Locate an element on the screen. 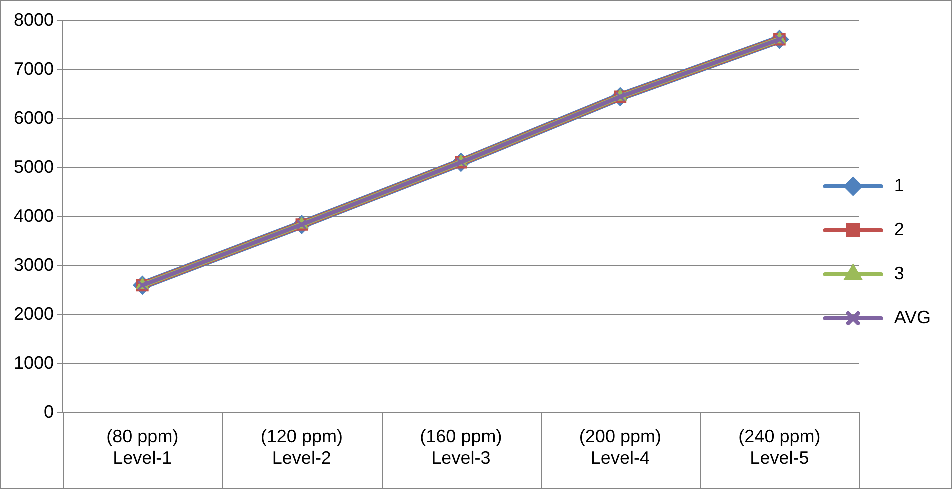 This screenshot has width=952, height=489. x-tick-label: (200 ppm) Level-4 is located at coordinates (620, 447).